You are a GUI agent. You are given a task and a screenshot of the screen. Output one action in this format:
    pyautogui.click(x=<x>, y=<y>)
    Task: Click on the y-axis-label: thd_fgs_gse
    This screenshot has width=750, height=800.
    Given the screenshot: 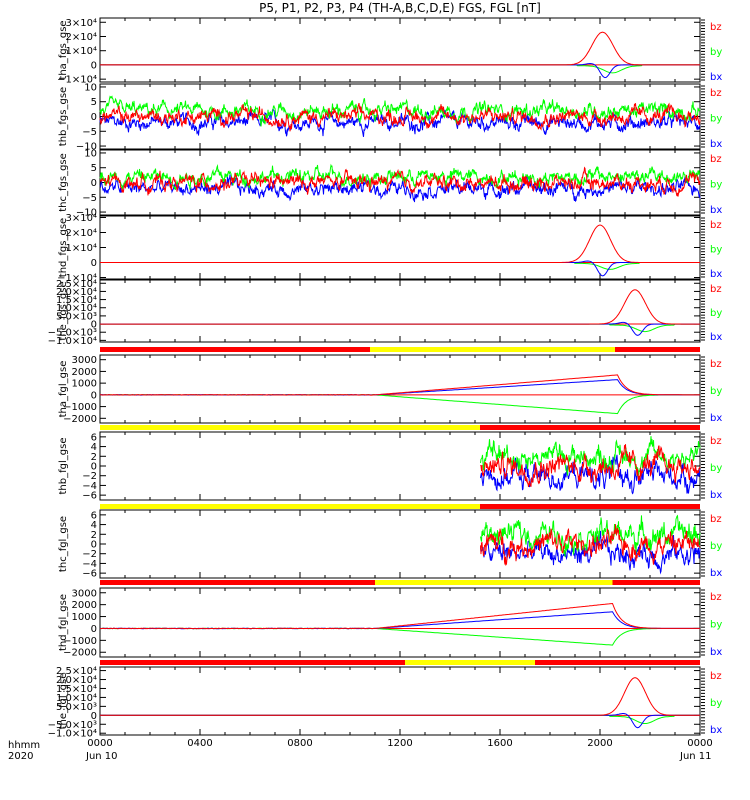 What is the action you would take?
    pyautogui.click(x=63, y=247)
    